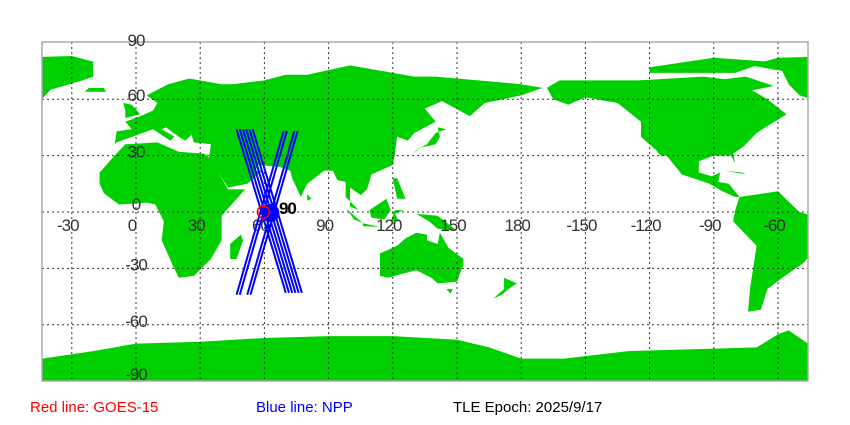 This screenshot has height=425, width=850. Describe the element at coordinates (136, 152) in the screenshot. I see `latitude-label: 30` at that location.